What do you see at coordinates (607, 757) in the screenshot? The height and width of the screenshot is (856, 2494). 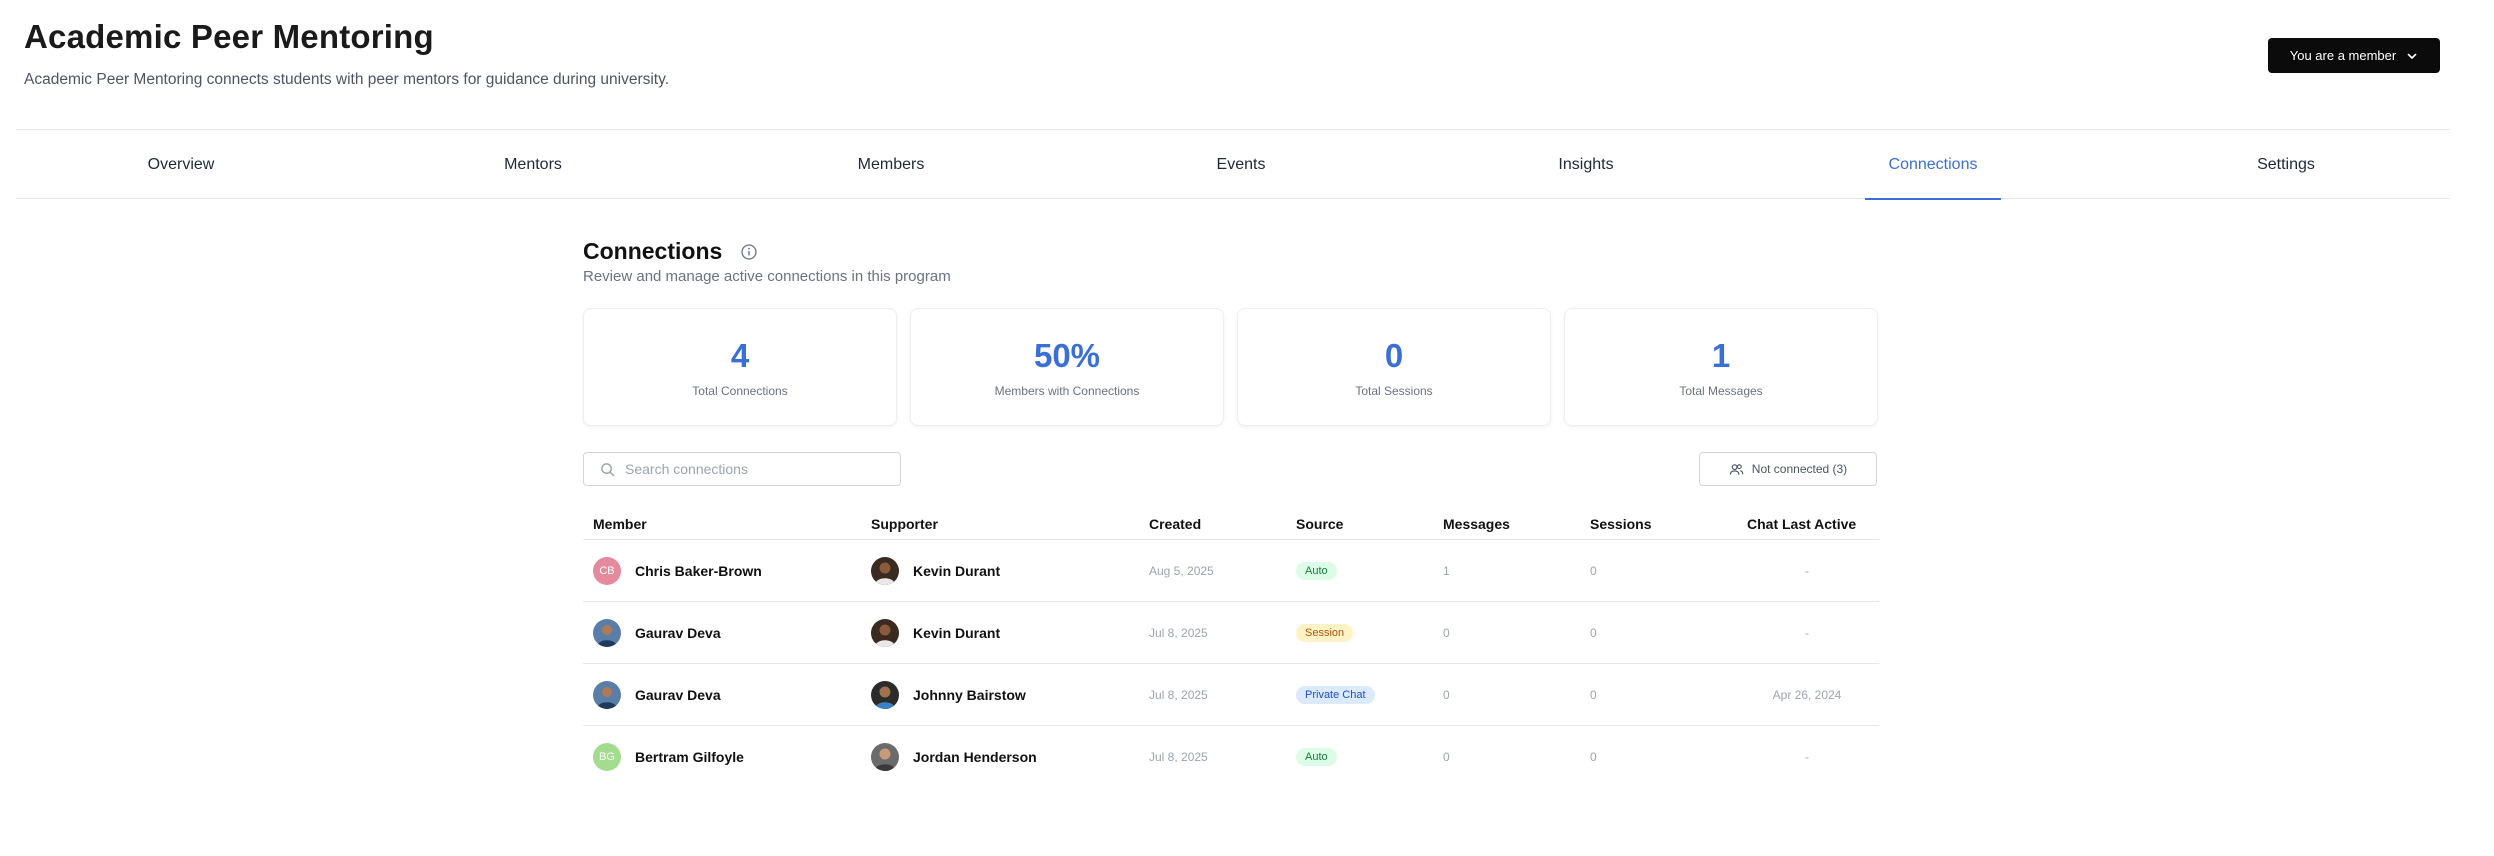 I see `avatar: BG` at bounding box center [607, 757].